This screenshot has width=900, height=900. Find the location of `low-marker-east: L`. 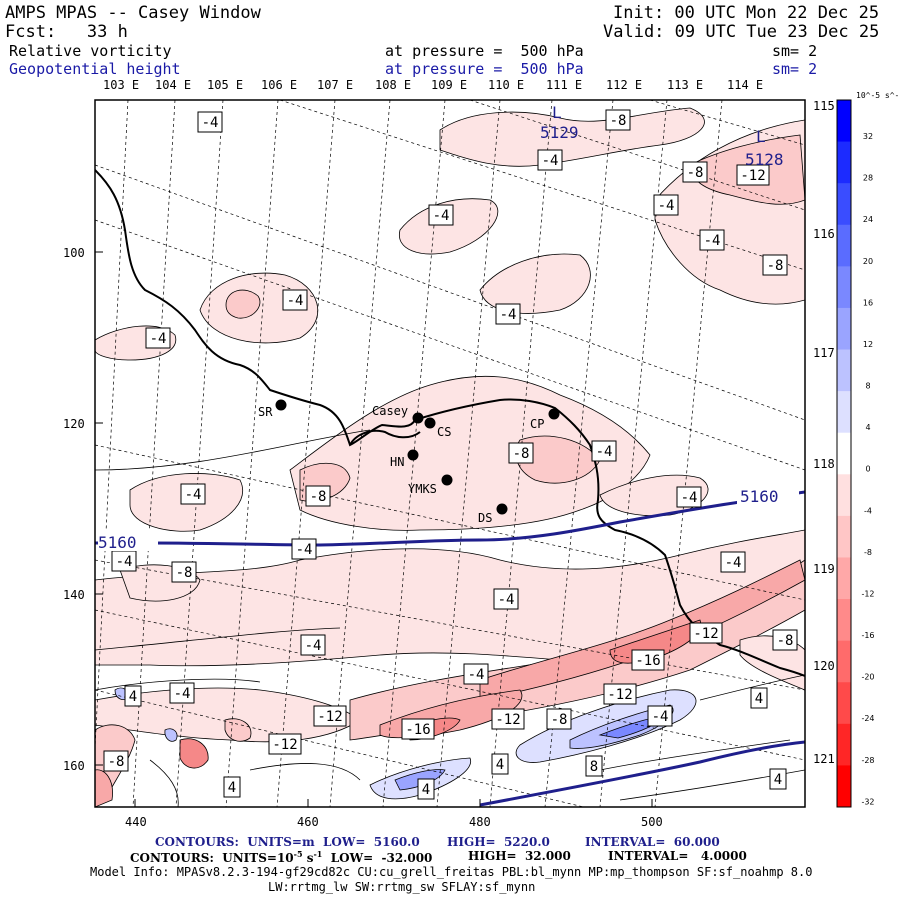

low-marker-east: L is located at coordinates (761, 136).